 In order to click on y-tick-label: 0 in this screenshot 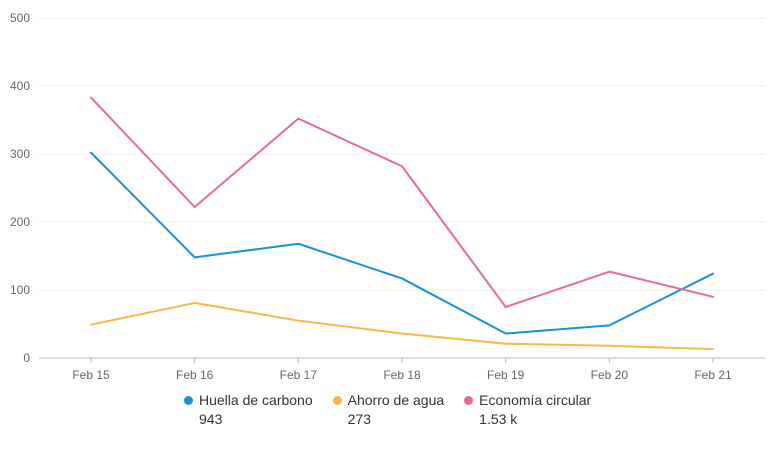, I will do `click(26, 358)`.